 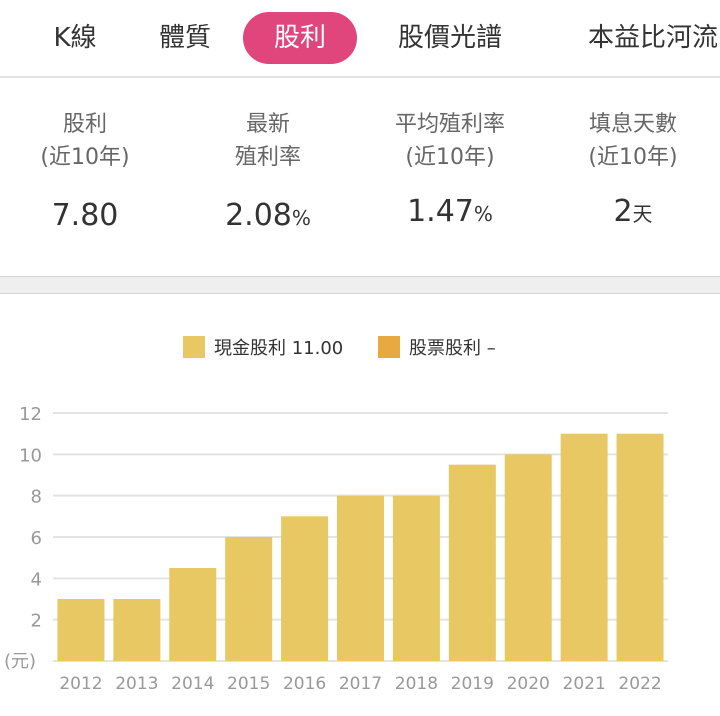 What do you see at coordinates (81, 630) in the screenshot?
I see `bar-2012` at bounding box center [81, 630].